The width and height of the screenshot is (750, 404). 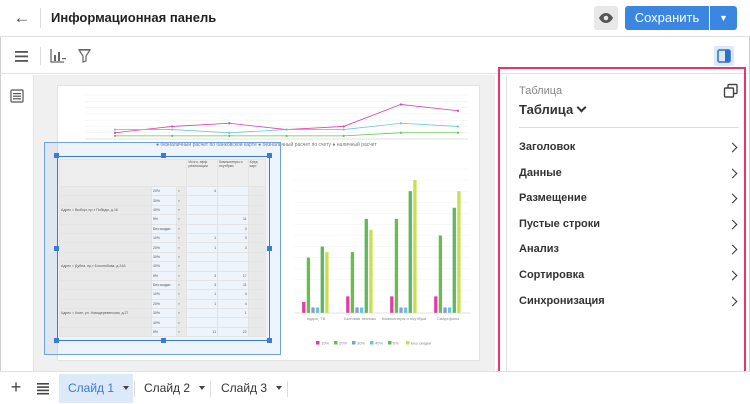 What do you see at coordinates (16, 387) in the screenshot?
I see `add-slide-plus-icon: +` at bounding box center [16, 387].